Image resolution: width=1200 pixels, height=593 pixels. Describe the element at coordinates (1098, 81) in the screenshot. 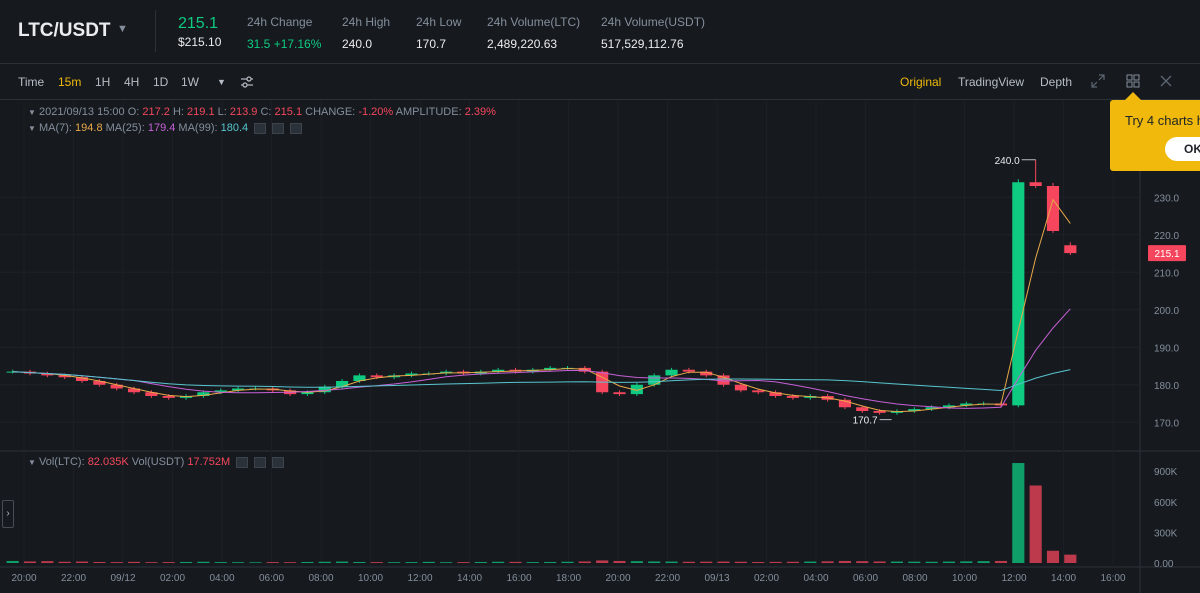

I see `expand-icon` at that location.